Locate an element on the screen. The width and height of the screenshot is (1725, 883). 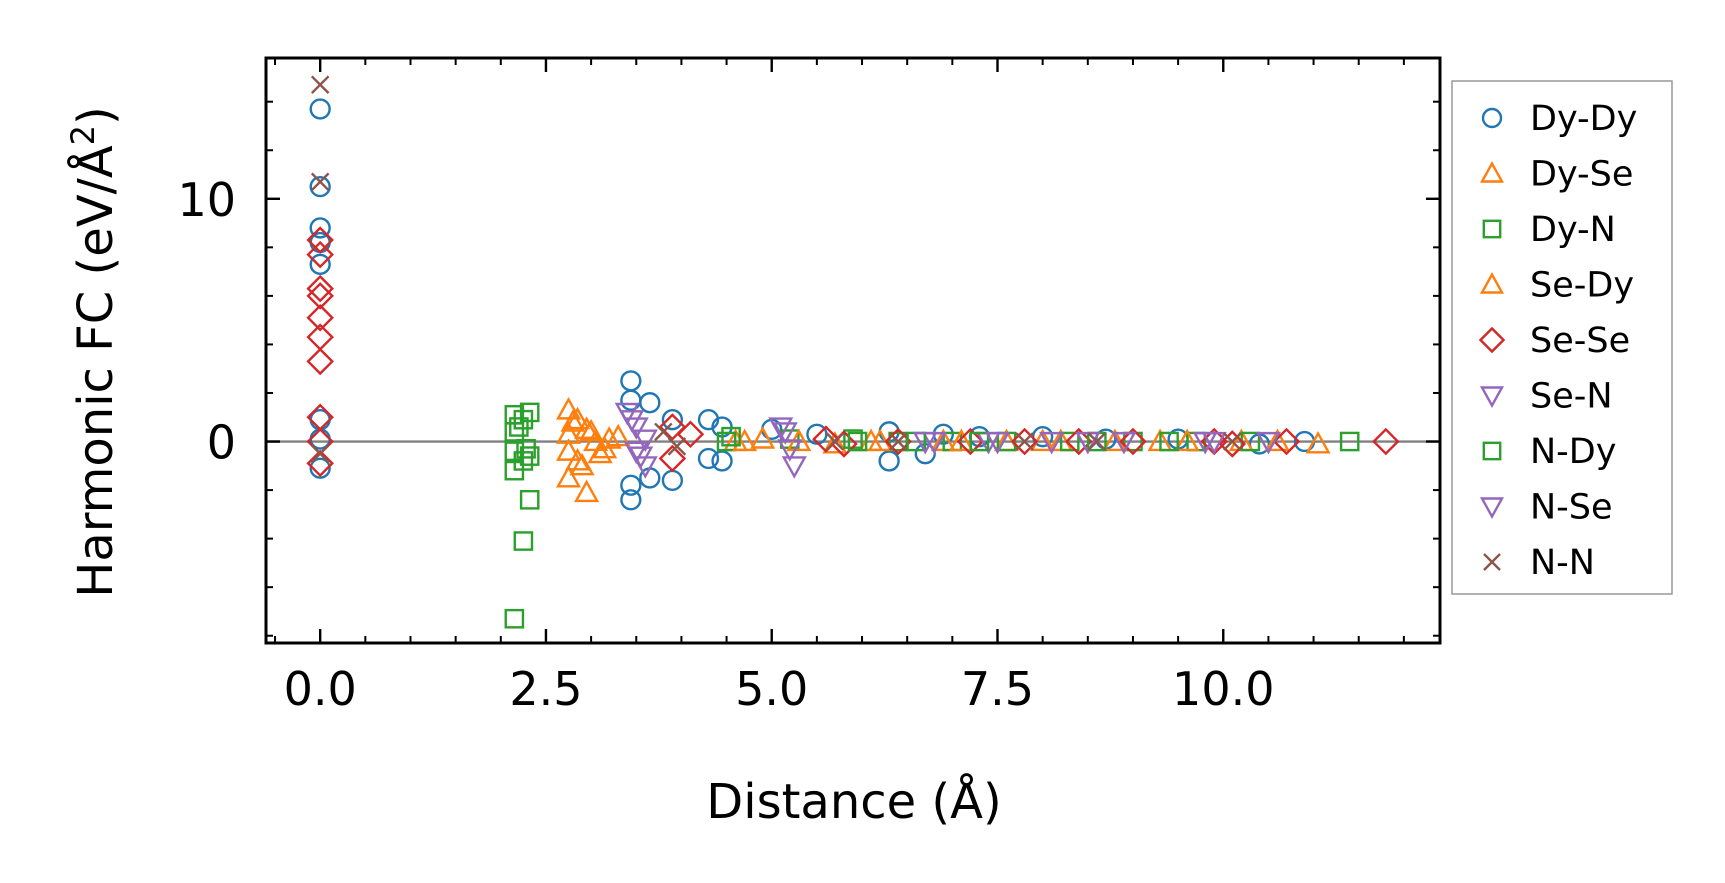
legend-label-dy-se: Dy-Se is located at coordinates (1581, 175).